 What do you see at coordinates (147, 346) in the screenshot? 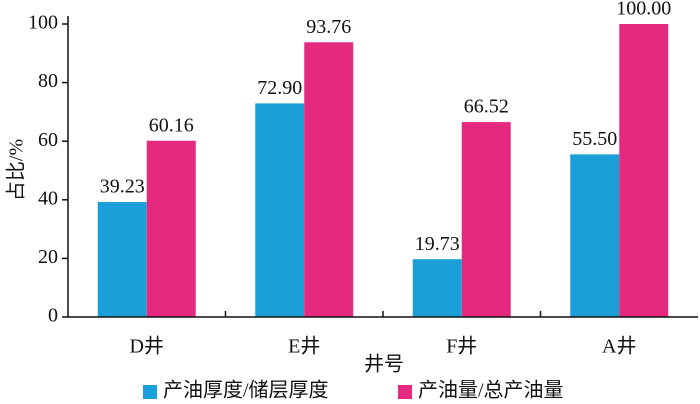
I see `x-tick-label: D井` at bounding box center [147, 346].